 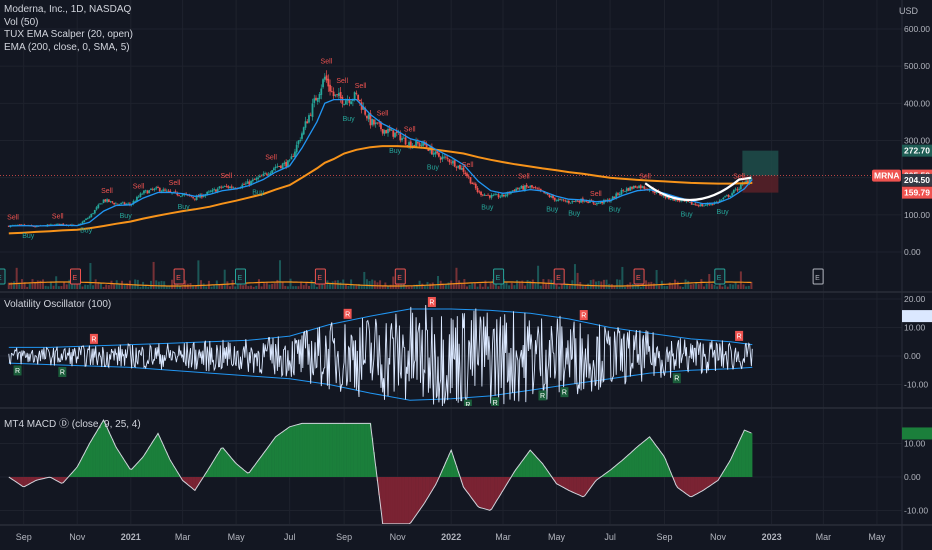 I want to click on symbol-title: Moderna, Inc., 1D, NASDAQ, so click(x=68, y=9).